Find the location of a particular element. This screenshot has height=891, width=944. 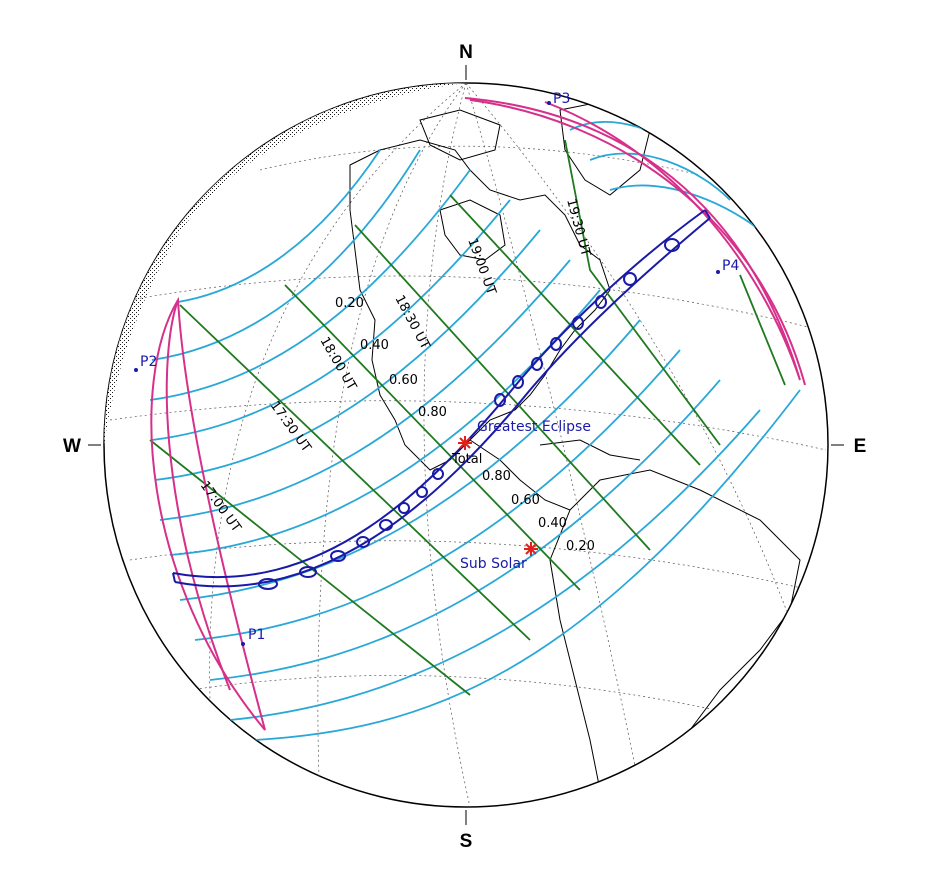

p4-label: P4 is located at coordinates (730, 266).